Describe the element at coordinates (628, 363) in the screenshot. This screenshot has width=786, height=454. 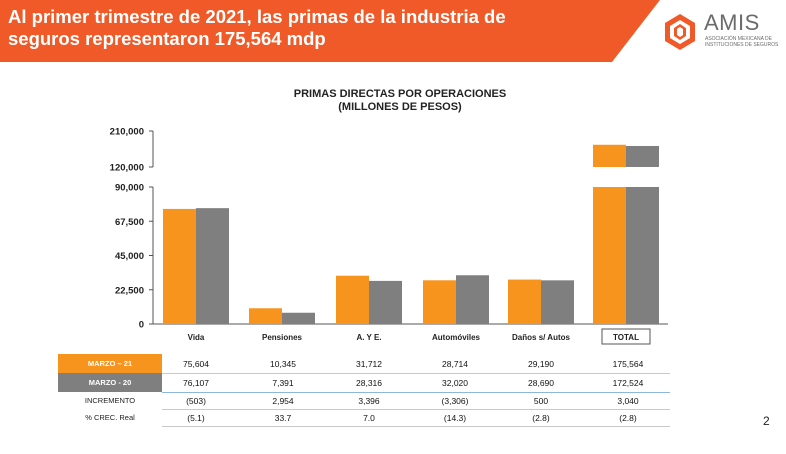
I see `table-cell: 175,564` at that location.